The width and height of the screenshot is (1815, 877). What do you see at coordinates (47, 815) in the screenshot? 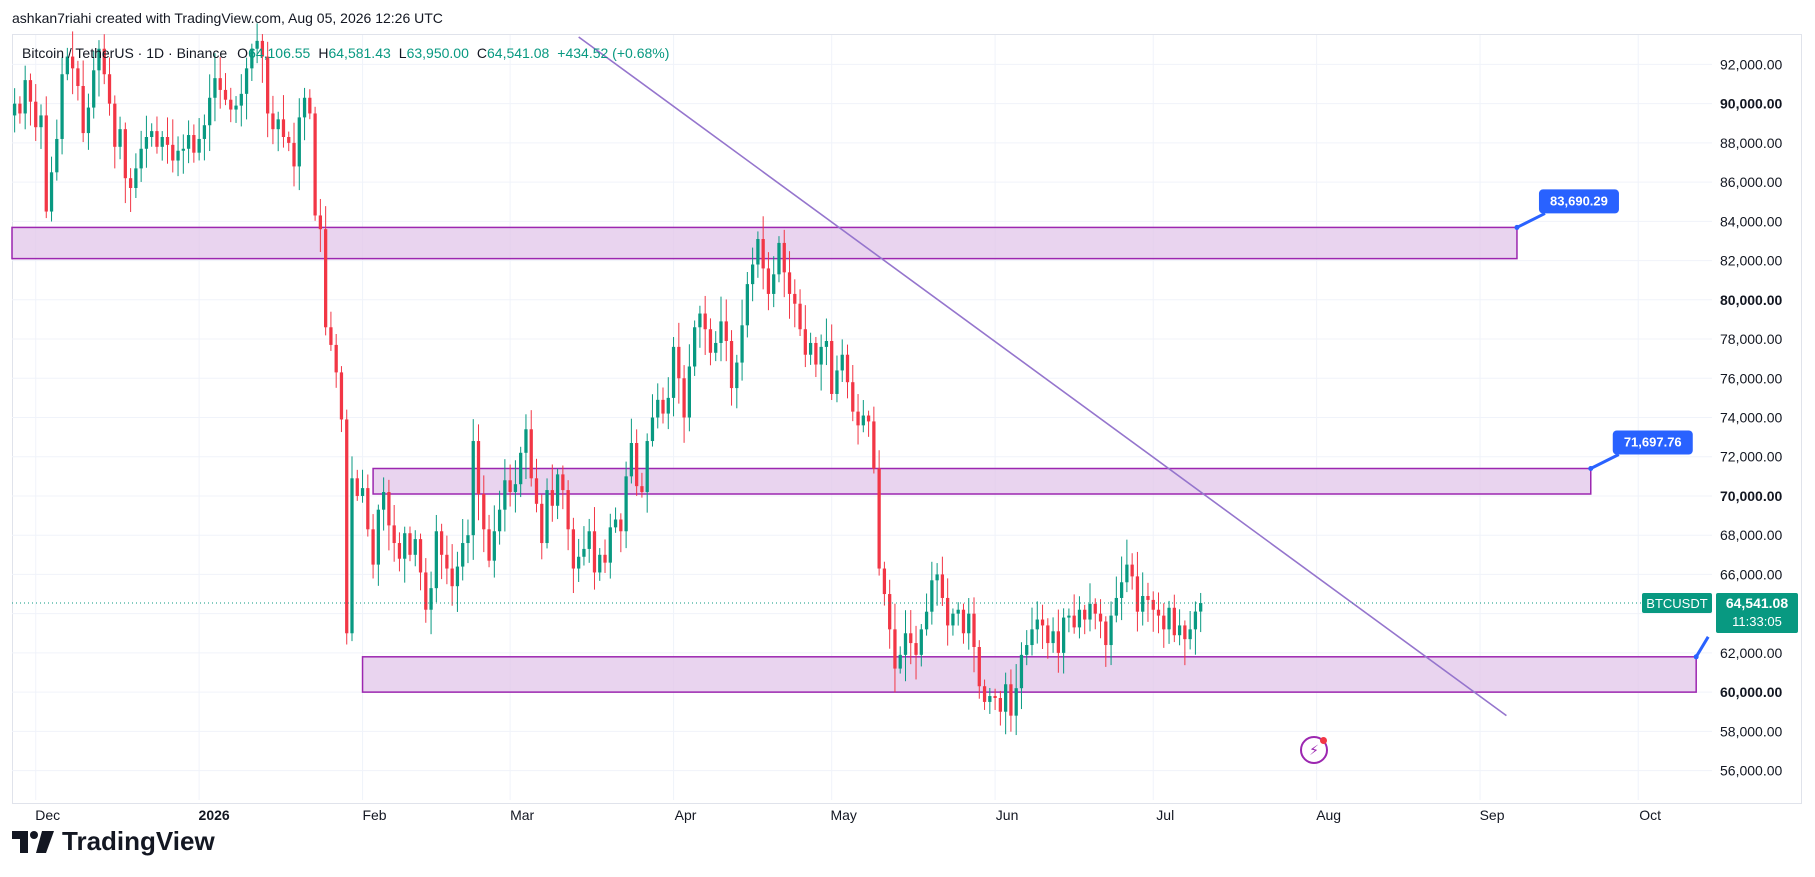
I see `x-tick-label: Dec` at bounding box center [47, 815].